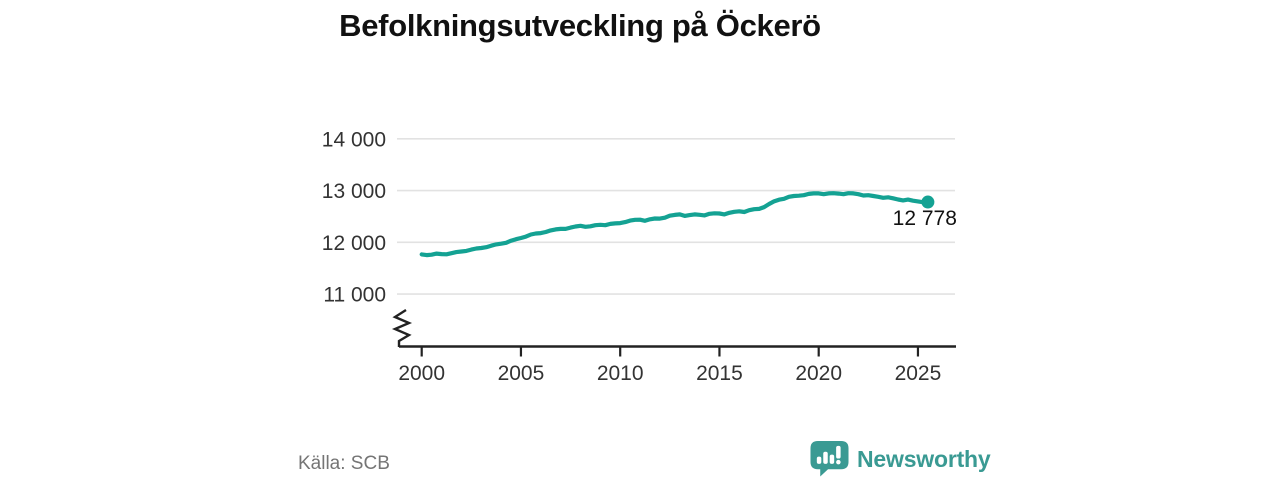 The image size is (1280, 480). I want to click on newsworthy-wordmark: Newsworthy, so click(924, 458).